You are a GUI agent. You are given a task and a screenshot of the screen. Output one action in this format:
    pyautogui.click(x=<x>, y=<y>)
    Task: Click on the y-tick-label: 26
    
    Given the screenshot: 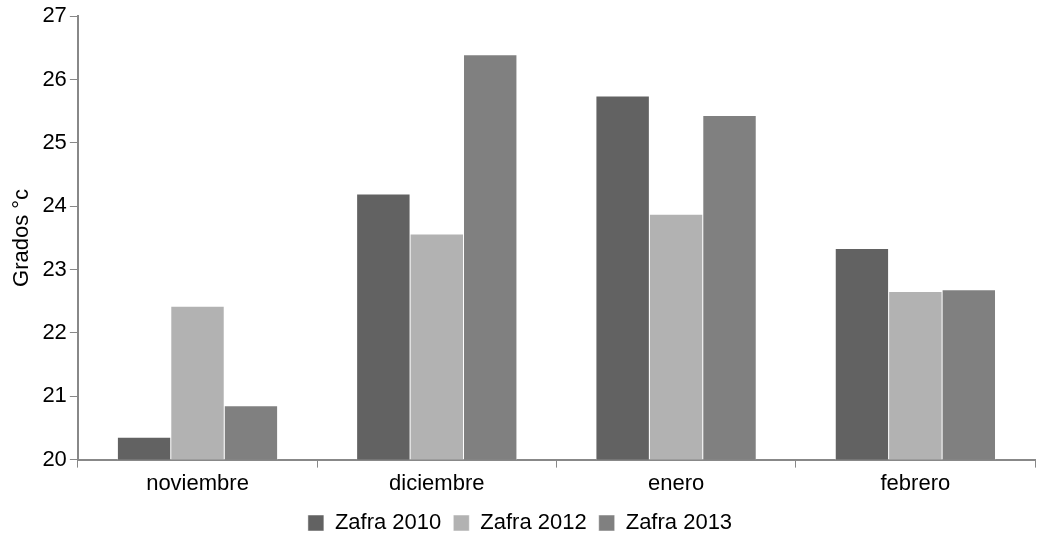 What is the action you would take?
    pyautogui.click(x=54, y=78)
    